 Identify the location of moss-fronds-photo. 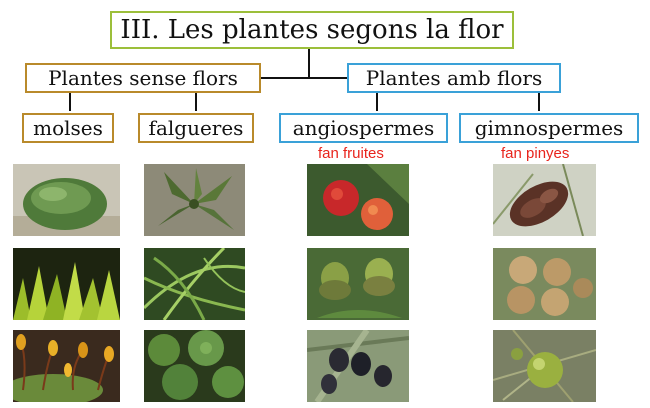
(66, 284).